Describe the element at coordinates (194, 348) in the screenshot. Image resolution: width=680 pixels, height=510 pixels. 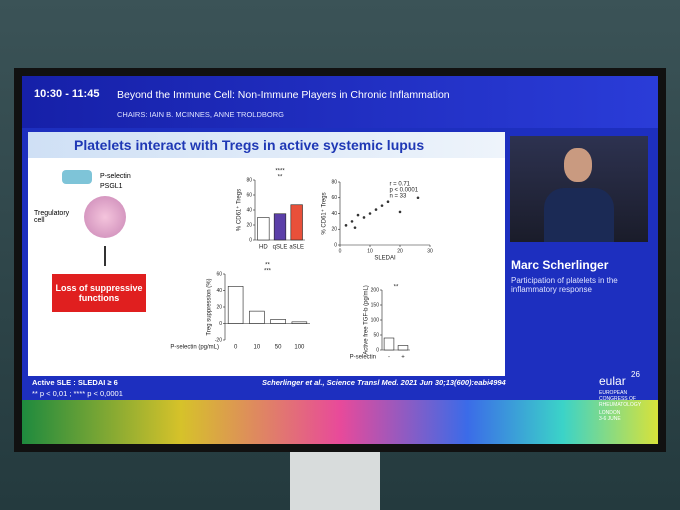
I see `x-axis-label: P-selectin (pg/mL)` at that location.